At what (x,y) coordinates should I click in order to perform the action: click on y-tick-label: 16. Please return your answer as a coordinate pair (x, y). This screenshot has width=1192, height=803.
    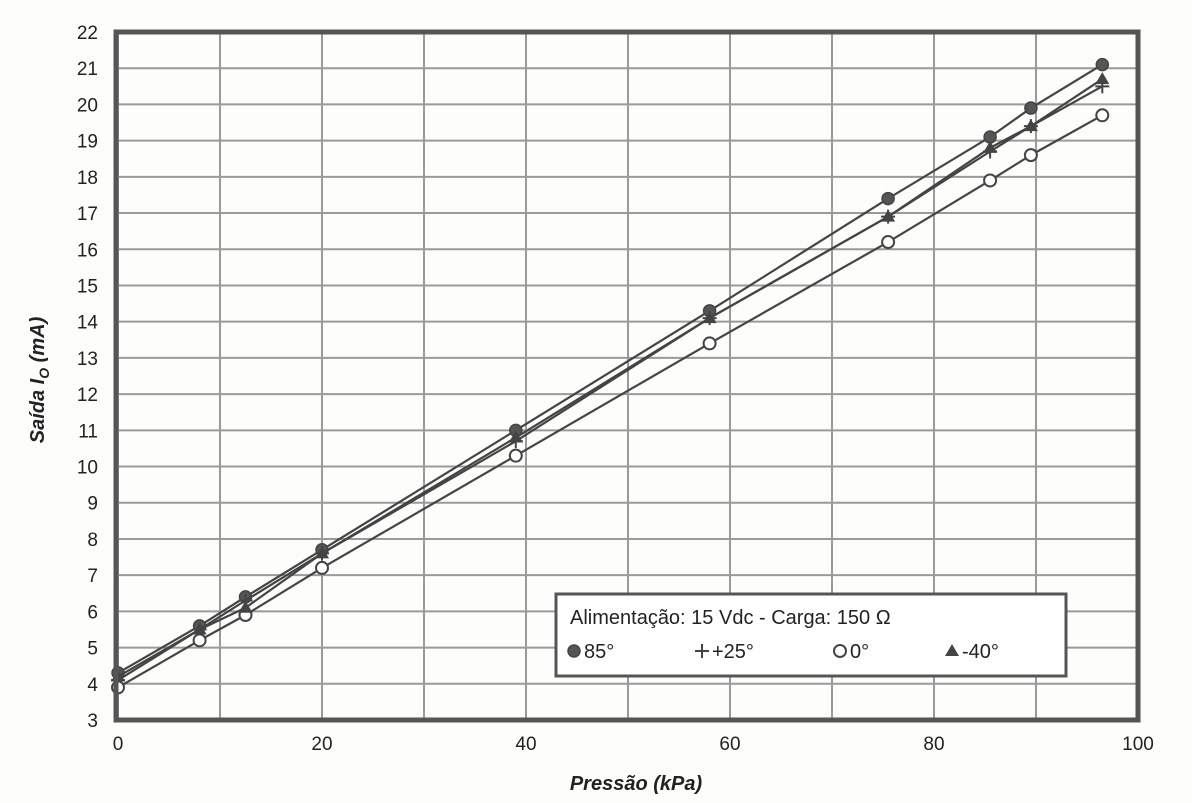
    Looking at the image, I should click on (87, 250).